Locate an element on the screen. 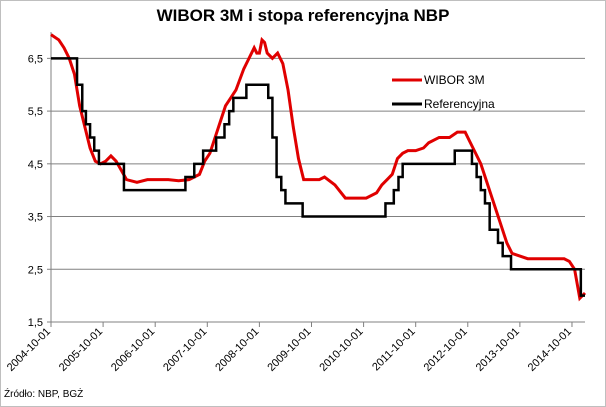 This screenshot has width=606, height=407. legend-label-referencyjna: Referencyjna is located at coordinates (459, 104).